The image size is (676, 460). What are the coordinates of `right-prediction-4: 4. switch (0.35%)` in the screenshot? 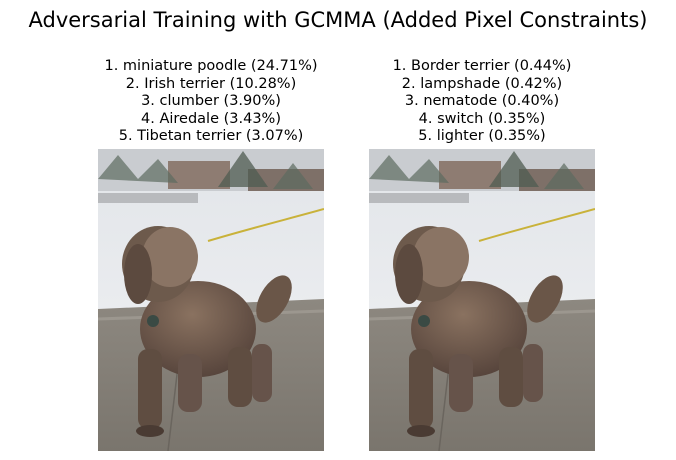 It's located at (482, 118).